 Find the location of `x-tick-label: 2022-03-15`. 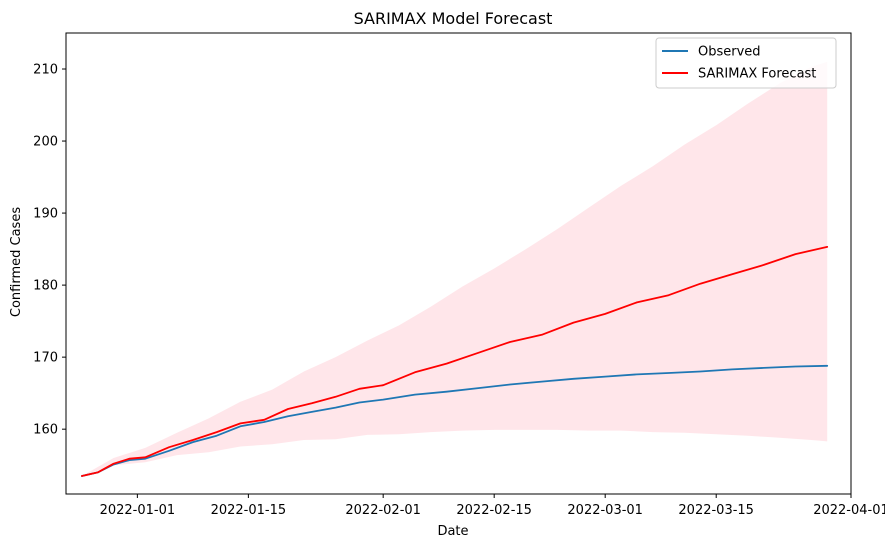

x-tick-label: 2022-03-15 is located at coordinates (716, 510).